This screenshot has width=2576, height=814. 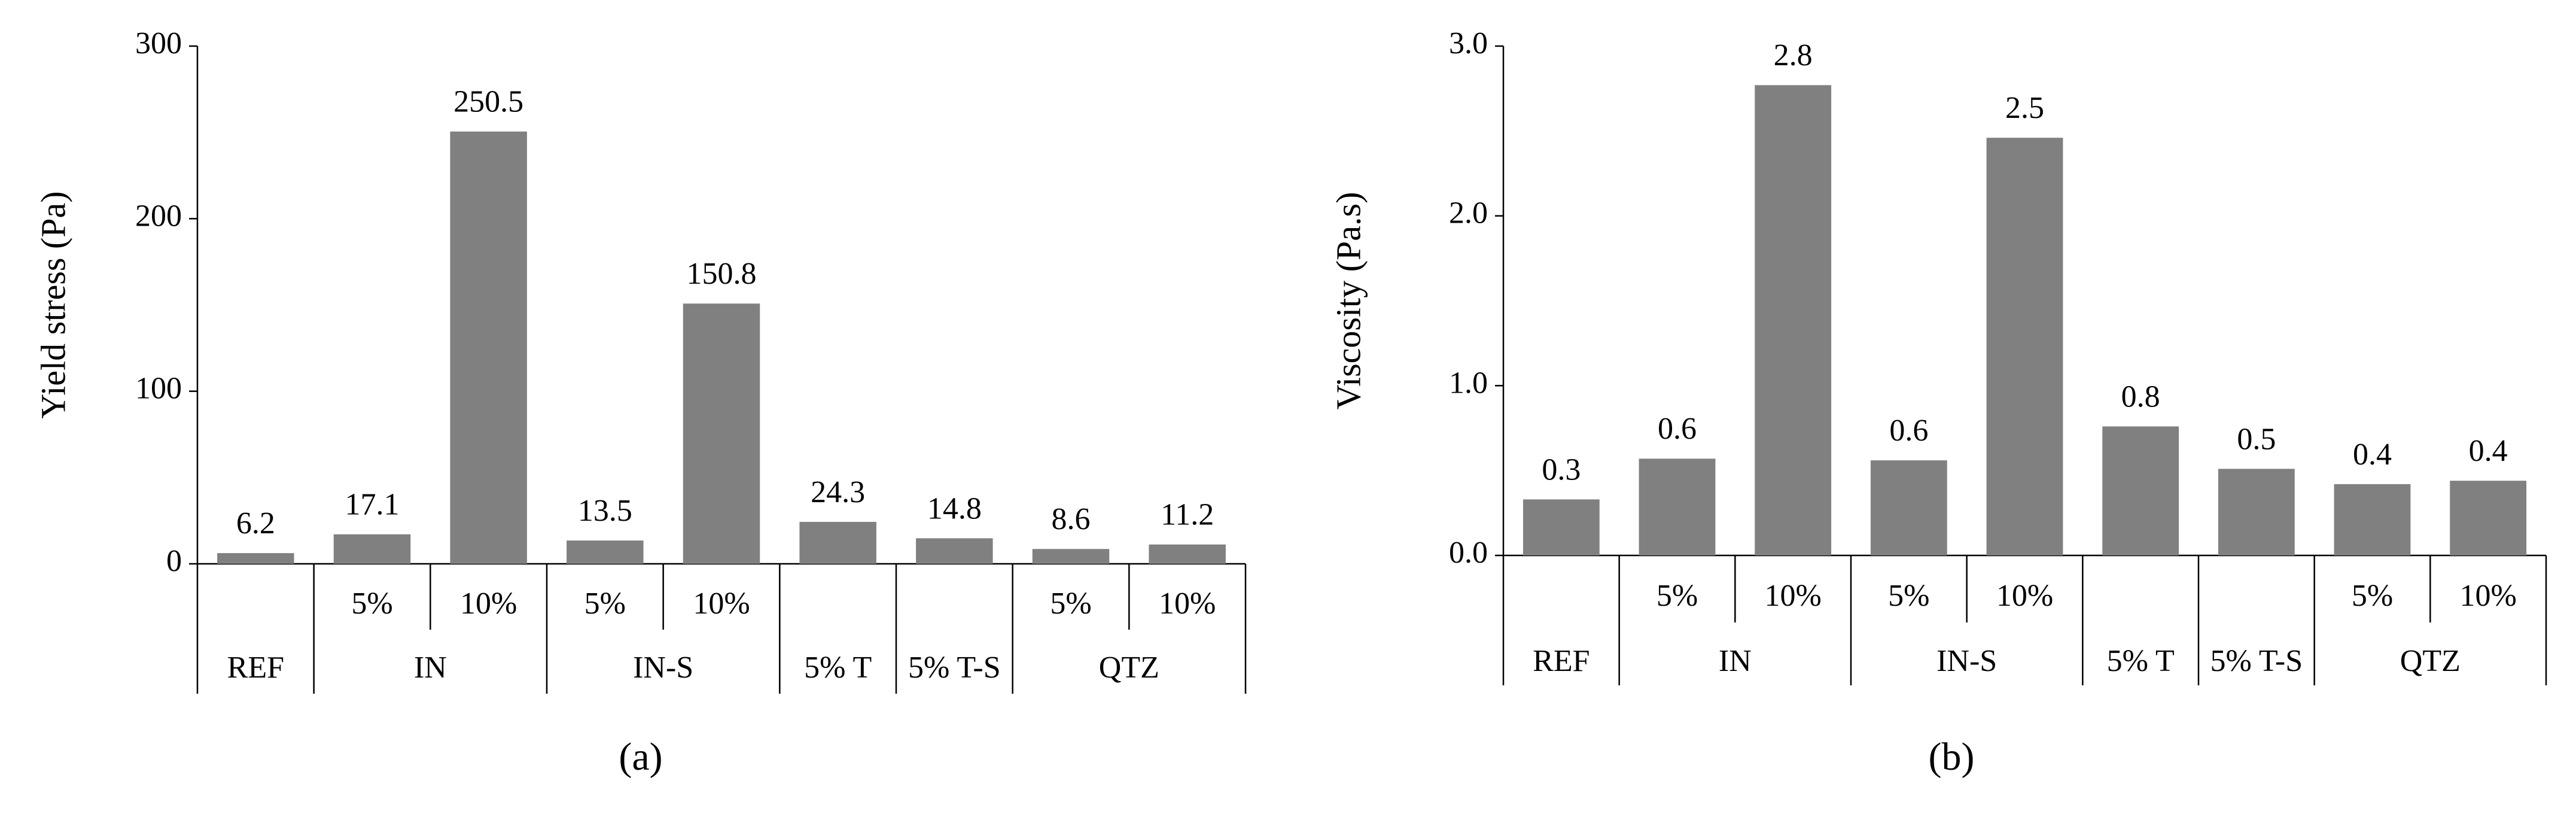 What do you see at coordinates (174, 561) in the screenshot?
I see `y-tick-label: 0` at bounding box center [174, 561].